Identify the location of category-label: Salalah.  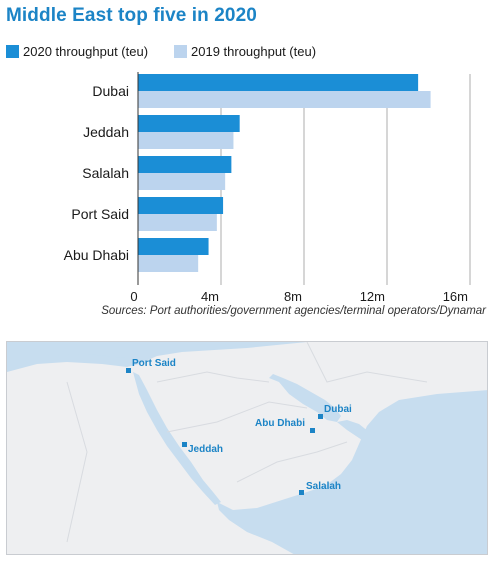
(105, 173).